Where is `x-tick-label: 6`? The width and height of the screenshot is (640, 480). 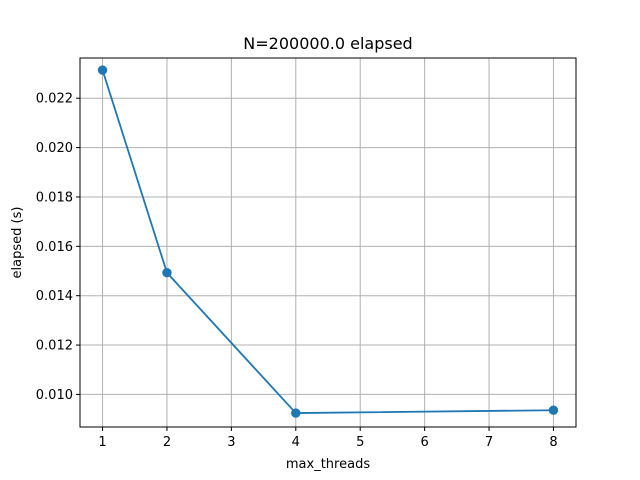
x-tick-label: 6 is located at coordinates (424, 442).